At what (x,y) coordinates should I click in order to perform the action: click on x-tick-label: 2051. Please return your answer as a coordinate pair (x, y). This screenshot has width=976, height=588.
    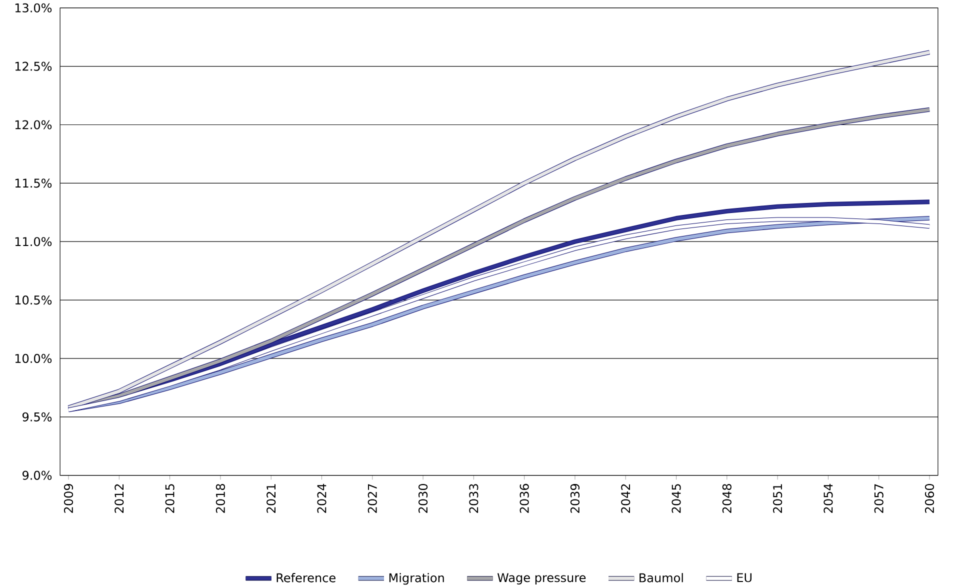
    Looking at the image, I should click on (777, 499).